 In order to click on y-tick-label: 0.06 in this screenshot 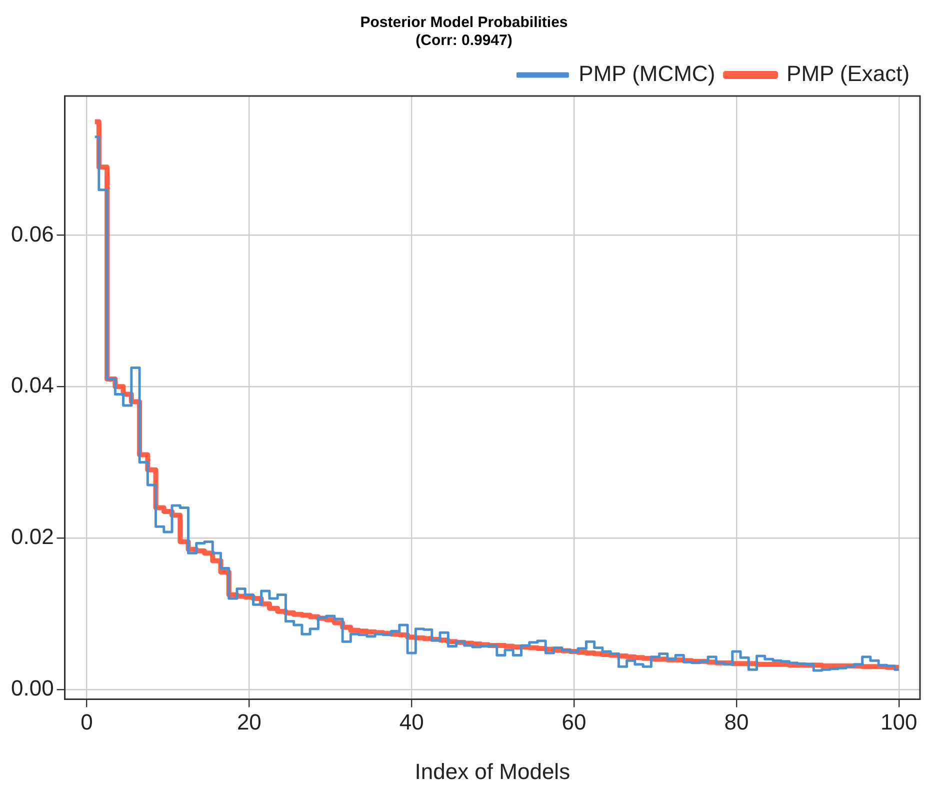, I will do `click(32, 233)`.